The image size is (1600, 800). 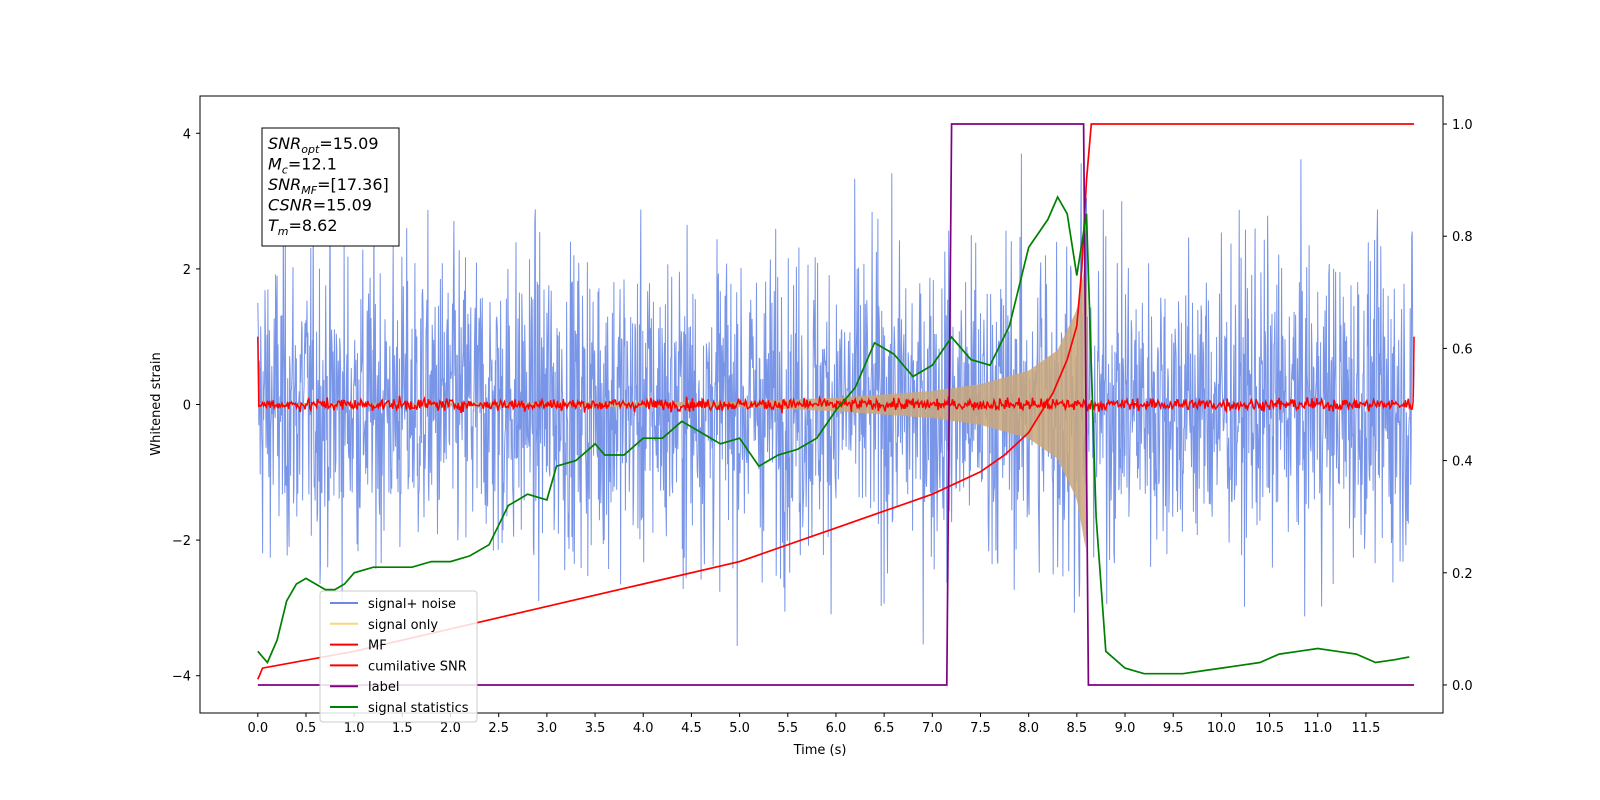 I want to click on info-line: SNRopt=15.09, so click(x=323, y=145).